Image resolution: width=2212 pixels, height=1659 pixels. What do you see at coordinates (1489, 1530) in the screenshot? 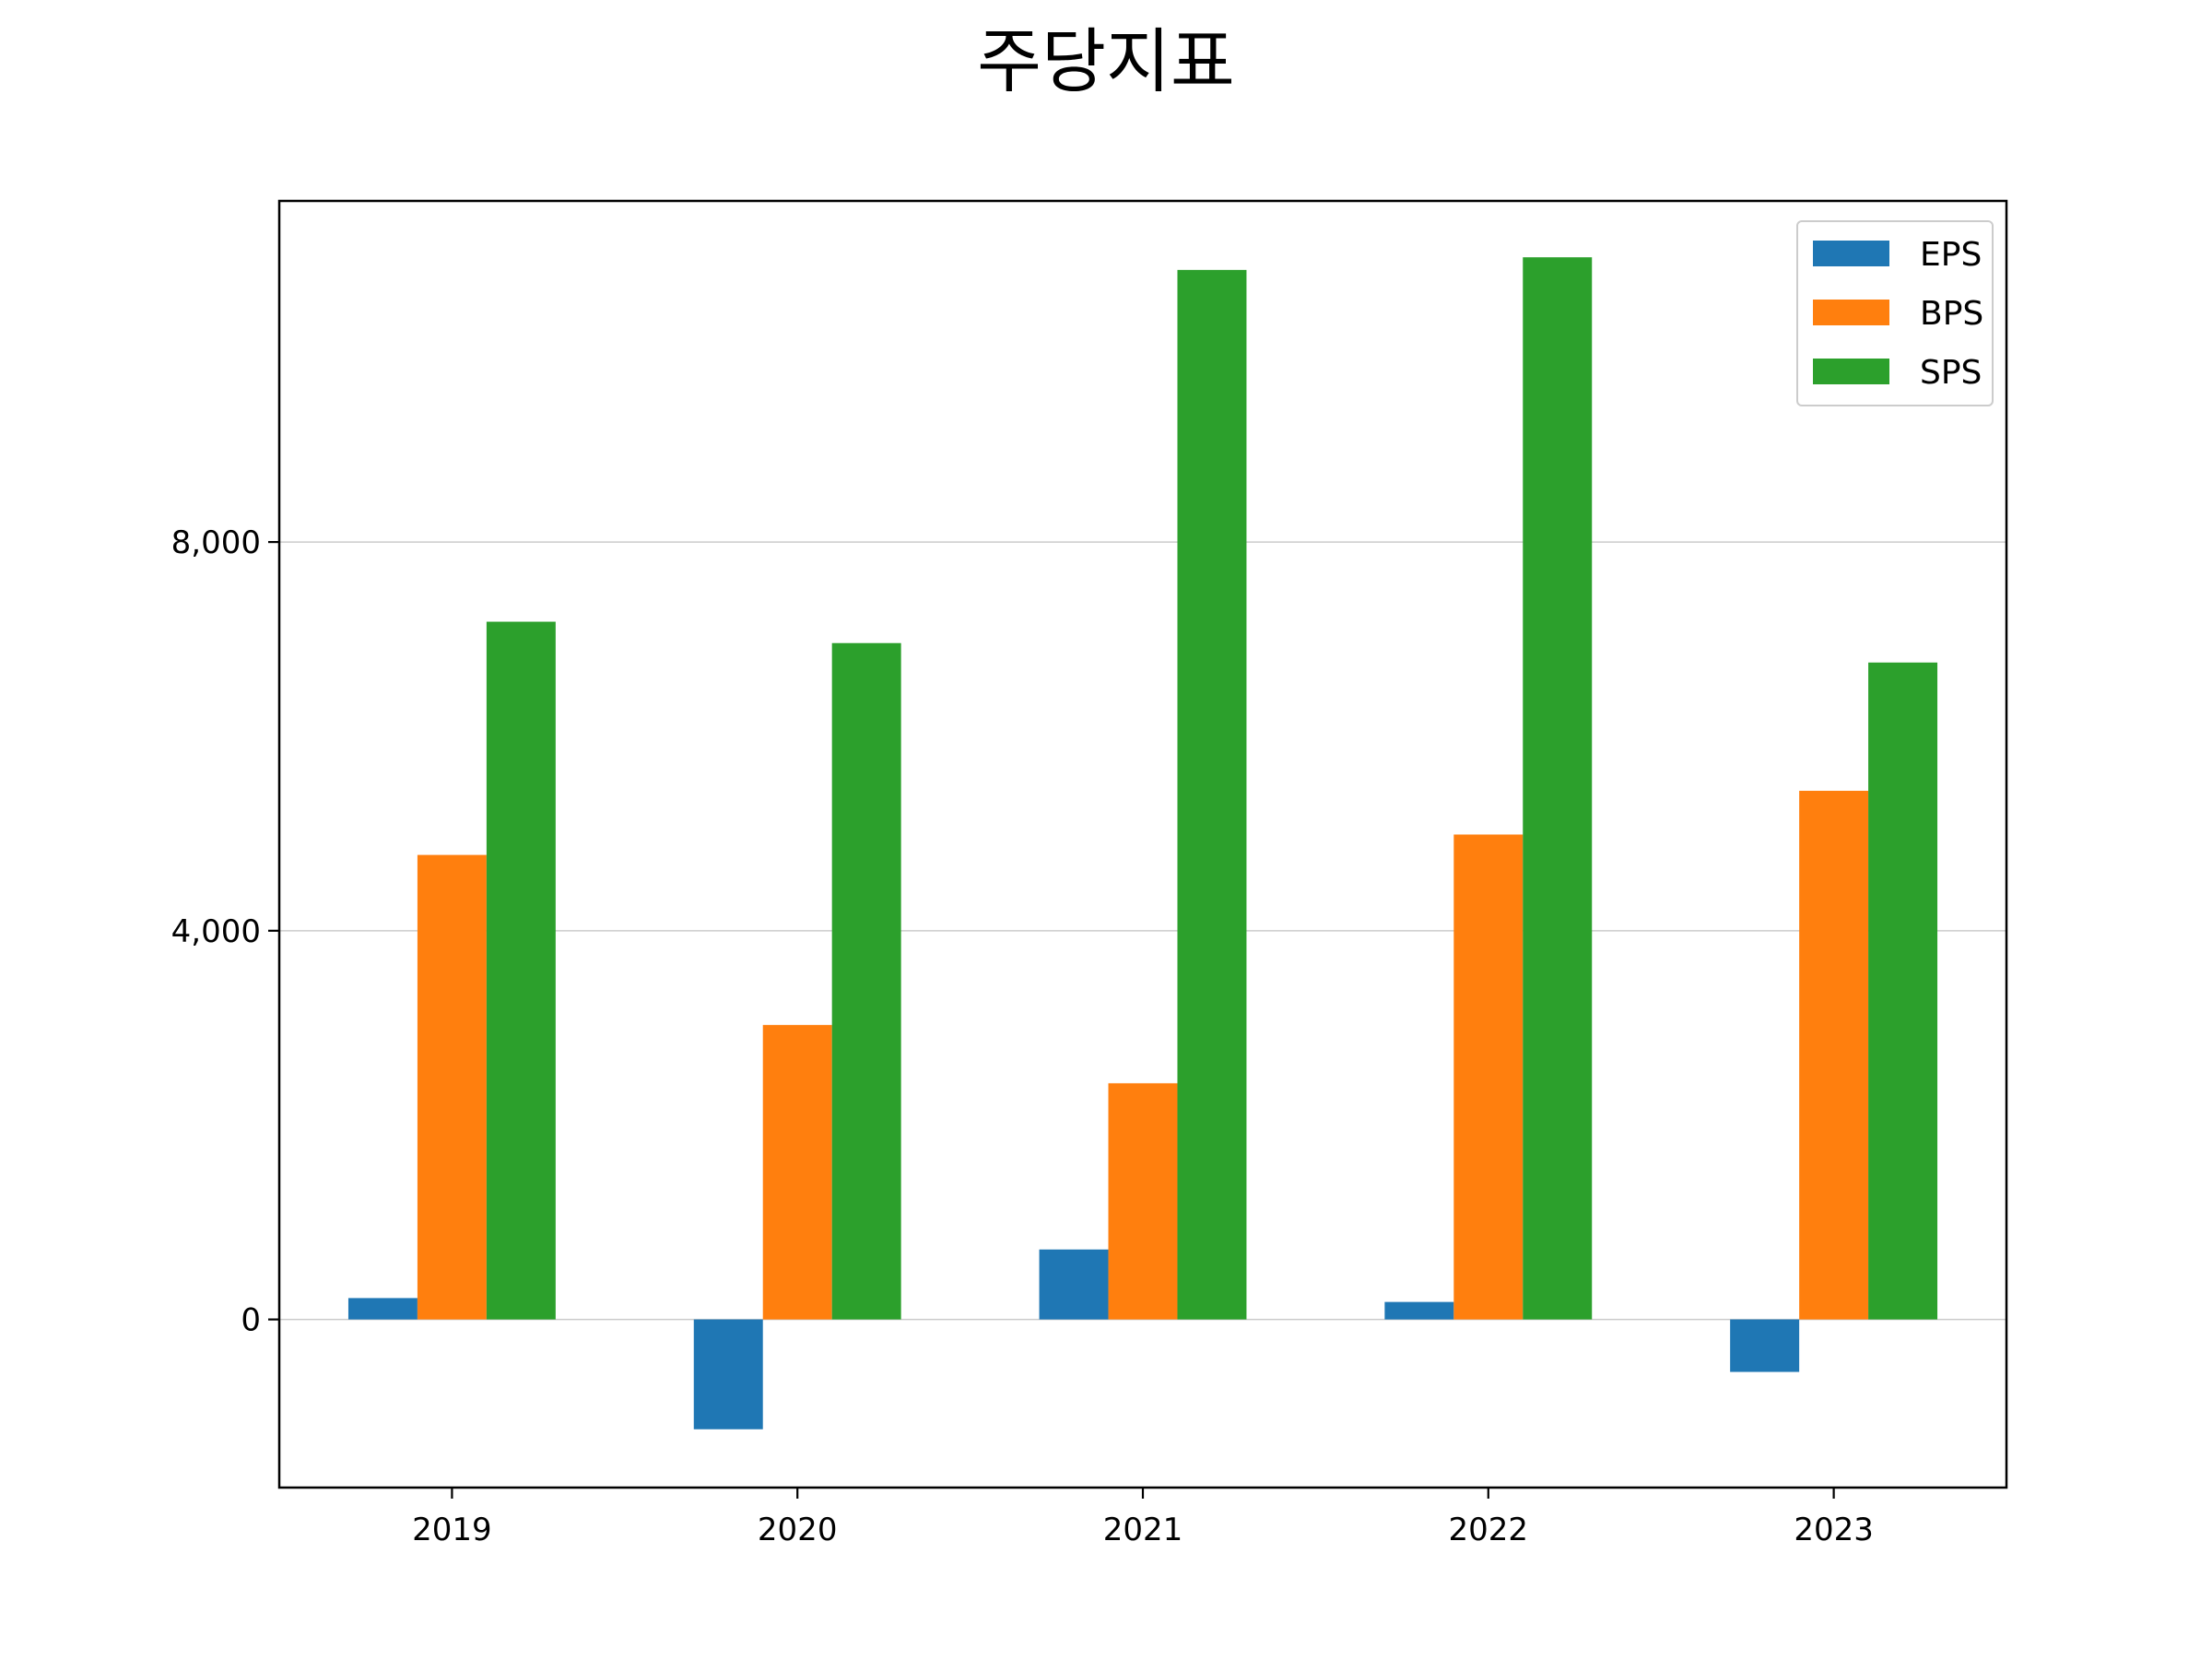
I see `x-tick-label: 2022` at bounding box center [1489, 1530].